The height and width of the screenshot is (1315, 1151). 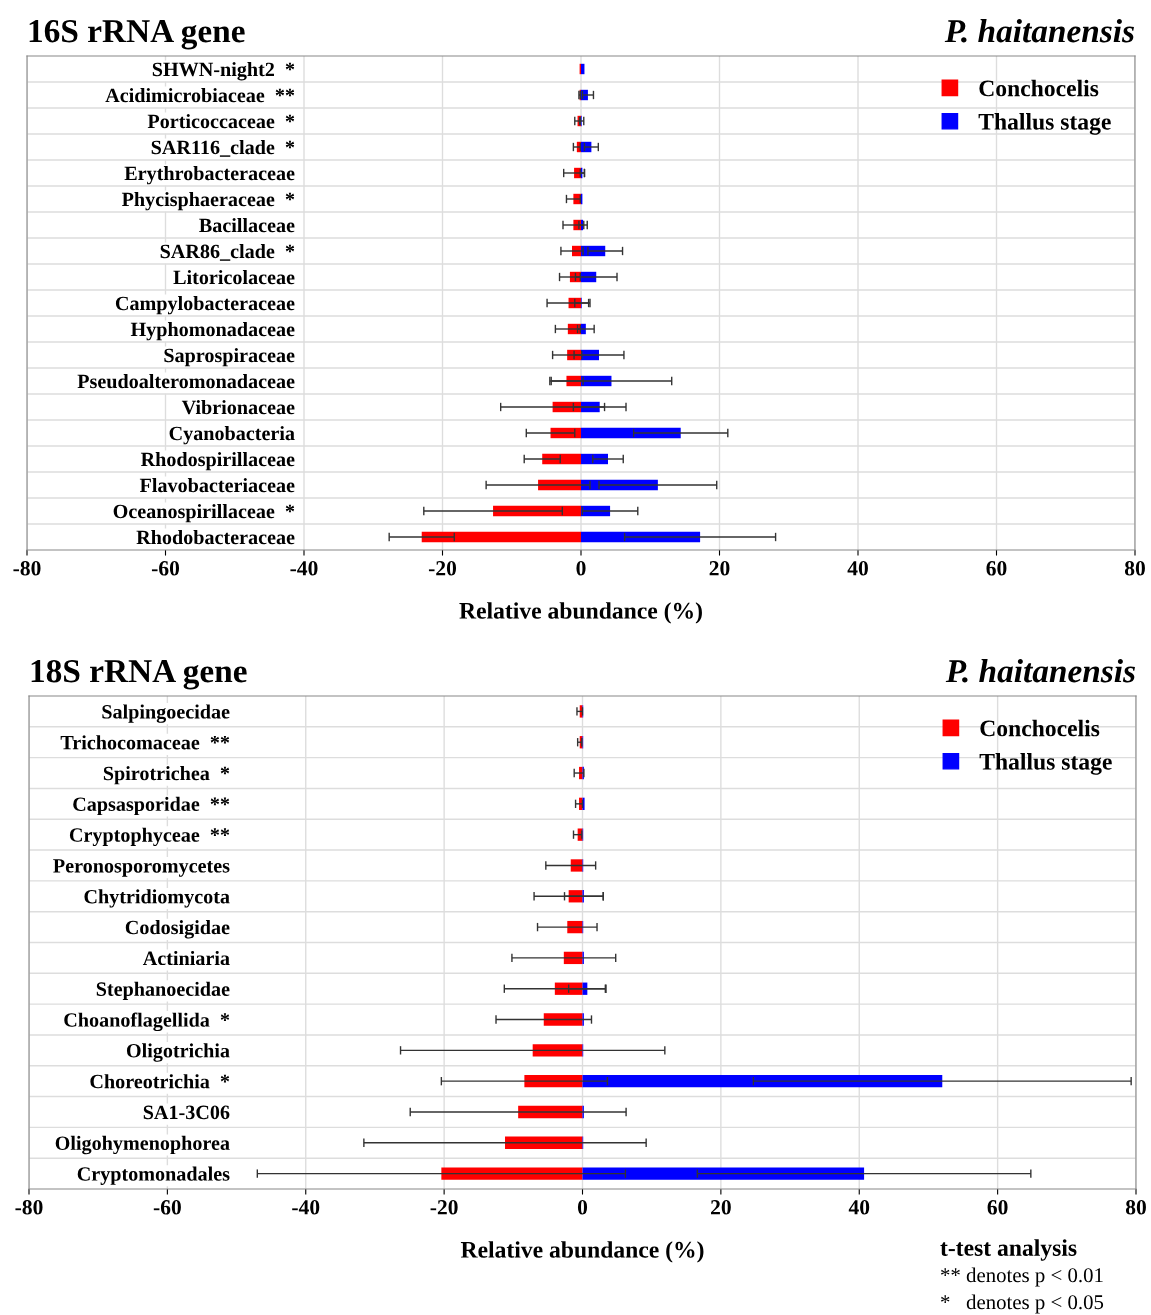 I want to click on y-tick-label: SA1-3C06, so click(x=186, y=1112).